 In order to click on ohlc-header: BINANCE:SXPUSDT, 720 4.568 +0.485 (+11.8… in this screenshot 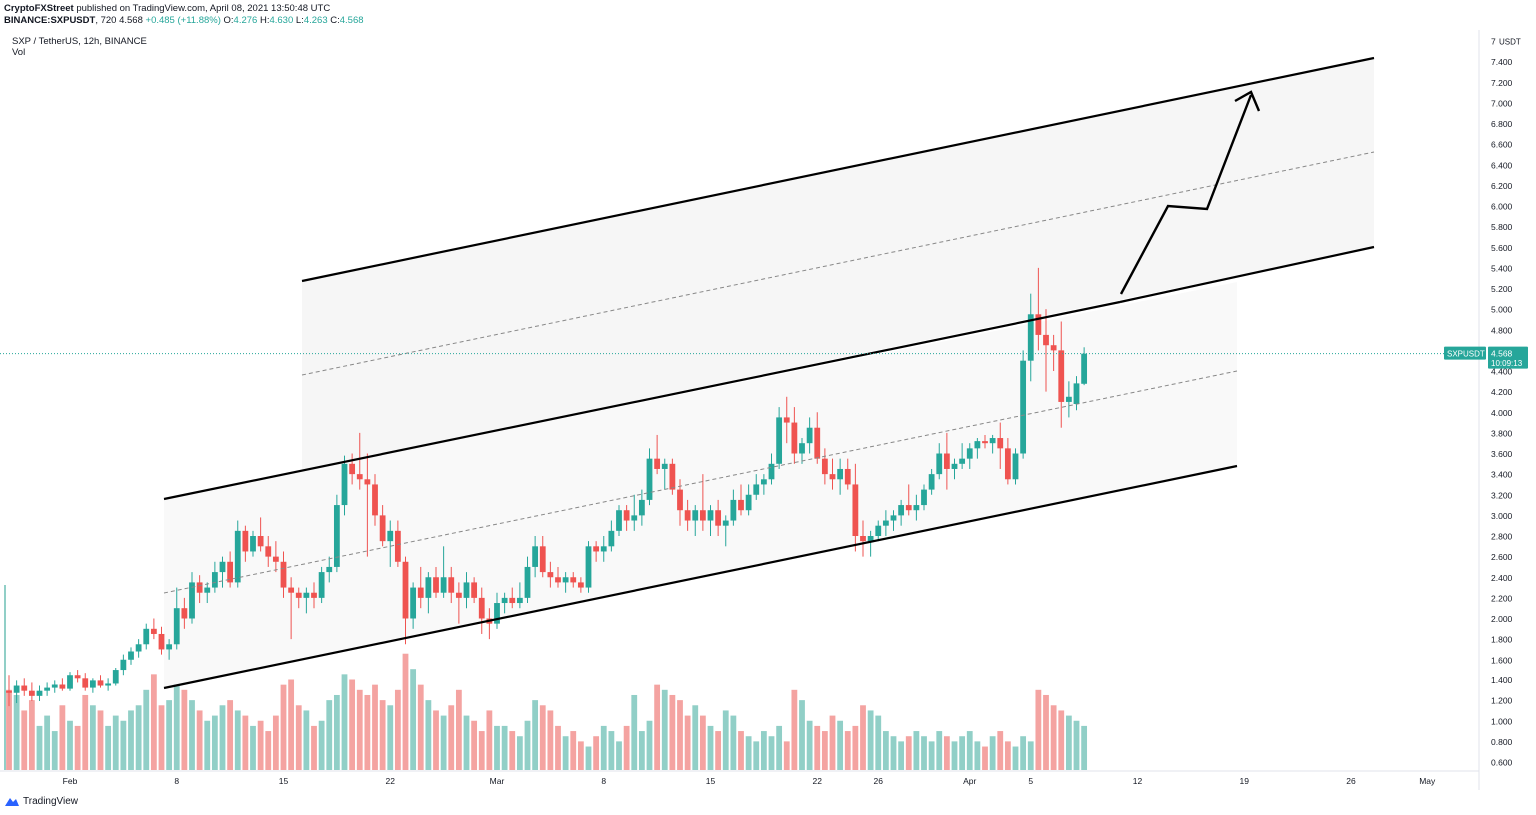, I will do `click(184, 20)`.